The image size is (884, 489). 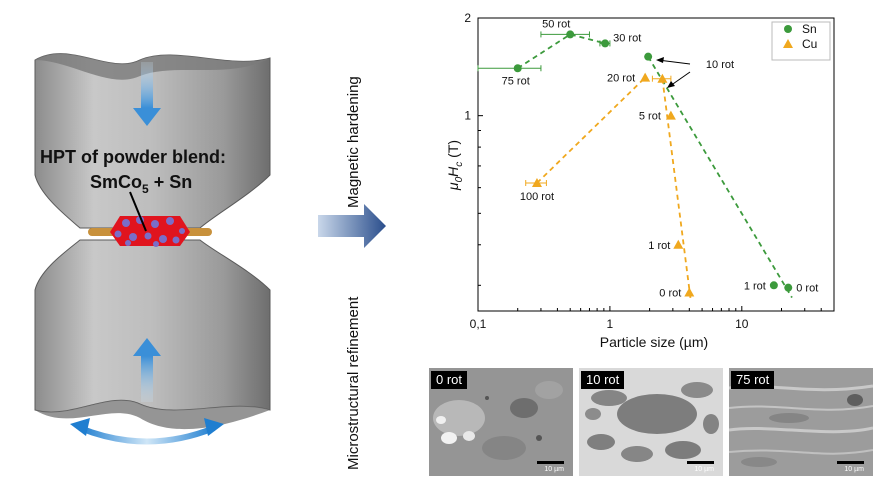 I want to click on sn-point-label: 10 rot, so click(x=720, y=65).